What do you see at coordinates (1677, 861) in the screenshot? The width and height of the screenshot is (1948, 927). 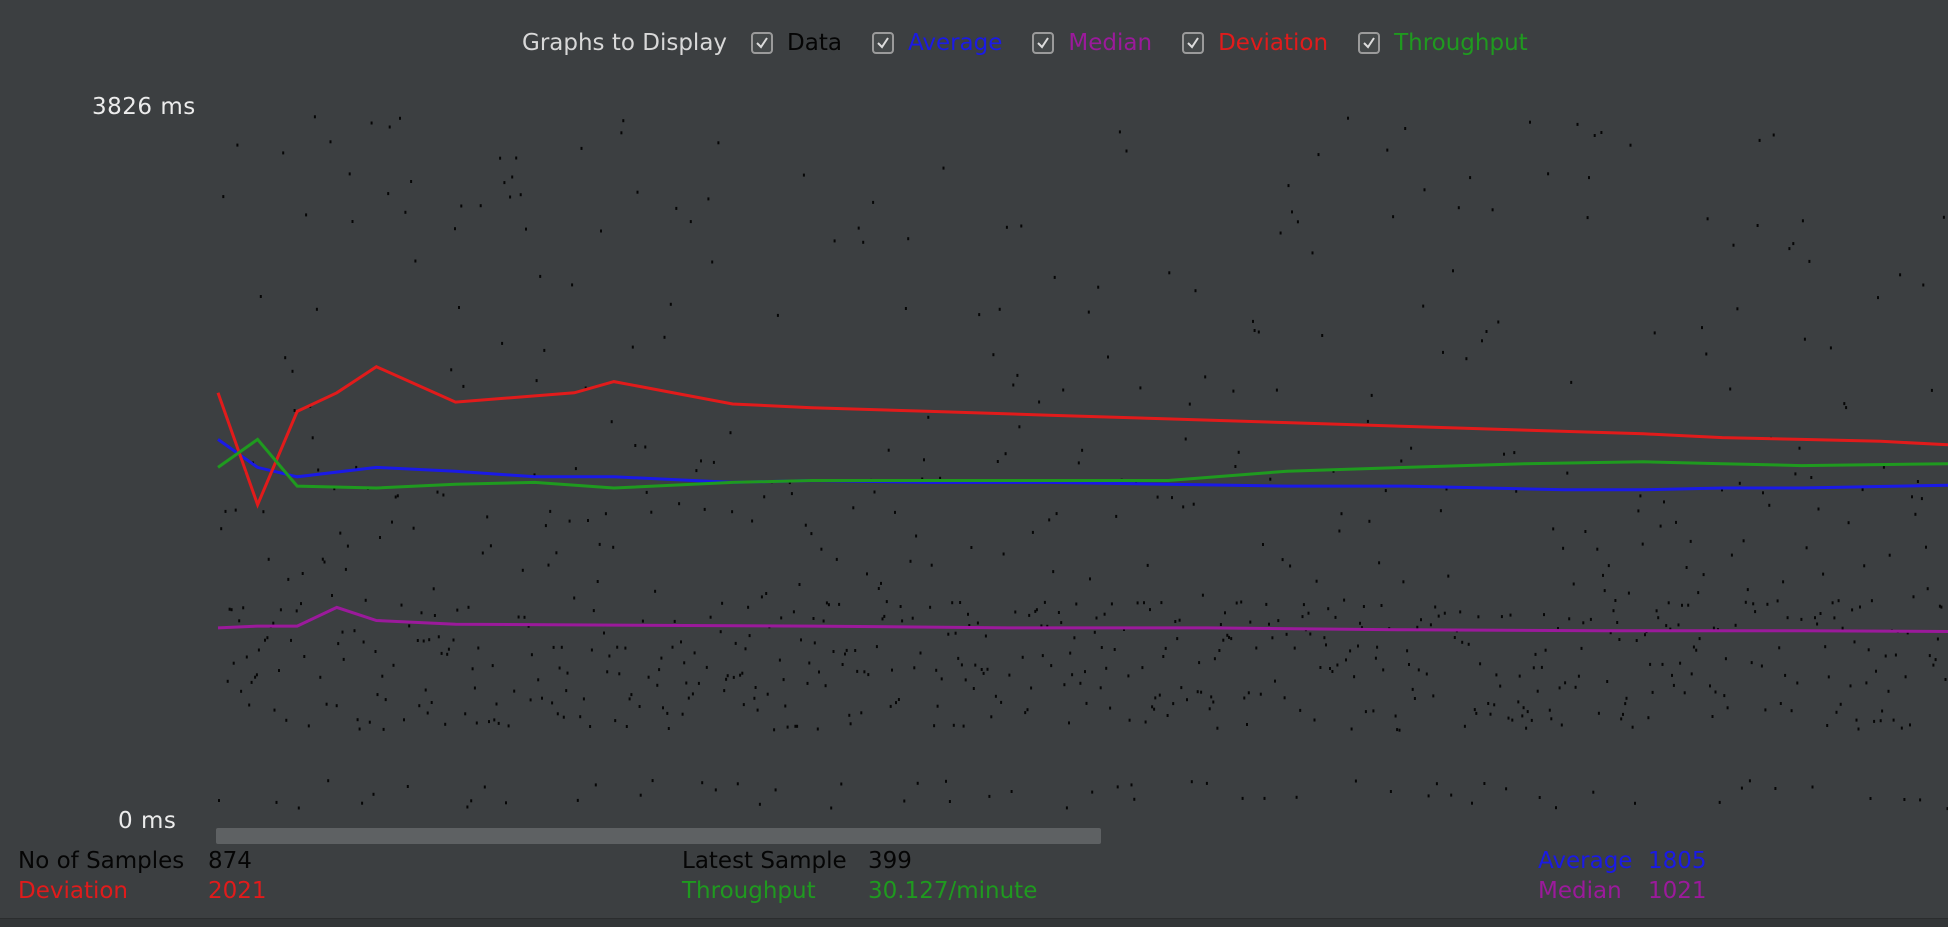 I see `average-value: 1805` at bounding box center [1677, 861].